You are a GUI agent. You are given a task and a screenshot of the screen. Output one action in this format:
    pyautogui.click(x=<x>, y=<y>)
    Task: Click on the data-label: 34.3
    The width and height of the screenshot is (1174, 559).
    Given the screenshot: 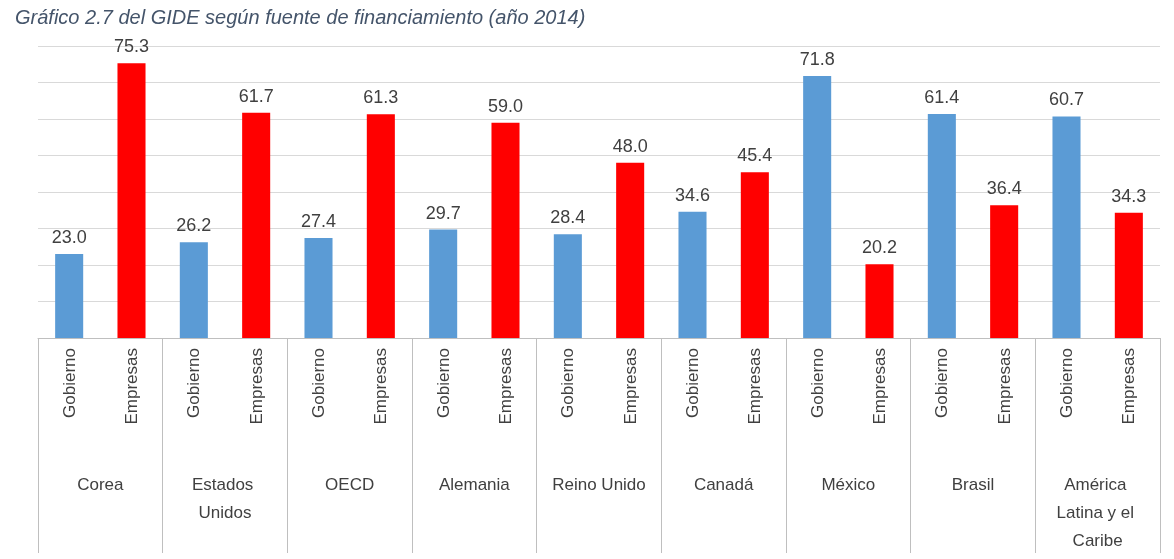 What is the action you would take?
    pyautogui.click(x=1129, y=195)
    